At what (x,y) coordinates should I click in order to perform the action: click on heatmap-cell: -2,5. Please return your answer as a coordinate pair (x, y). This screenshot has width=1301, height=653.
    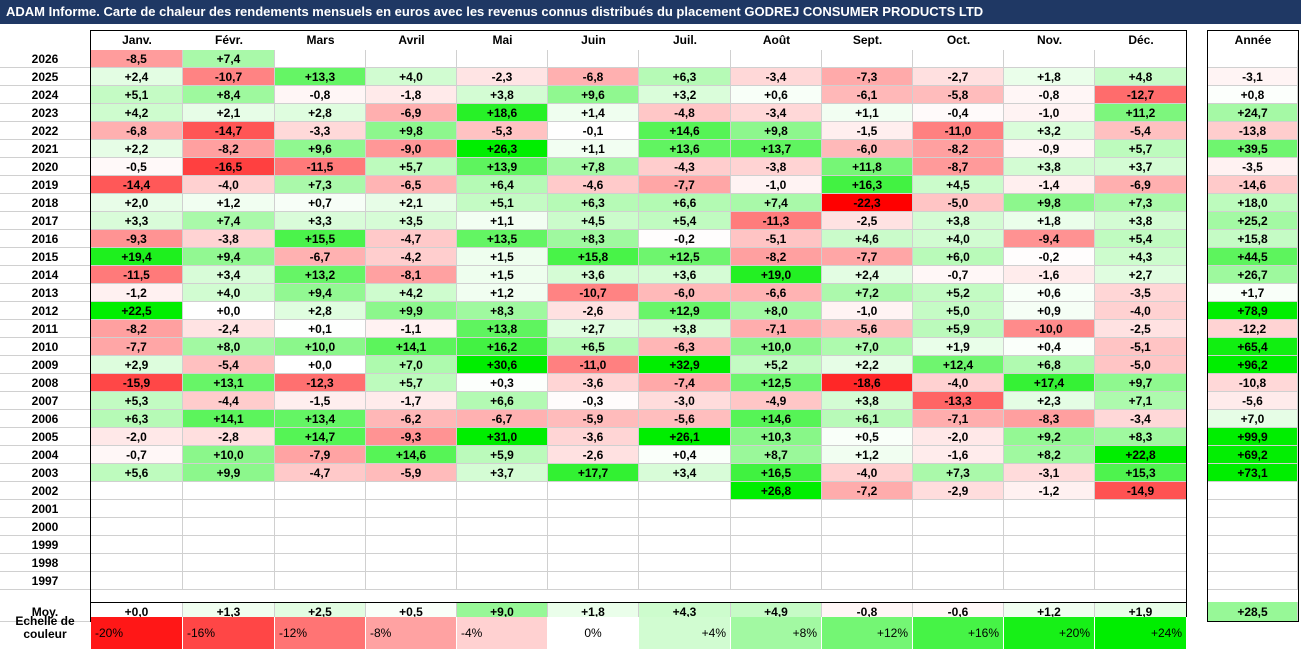
    Looking at the image, I should click on (1141, 329).